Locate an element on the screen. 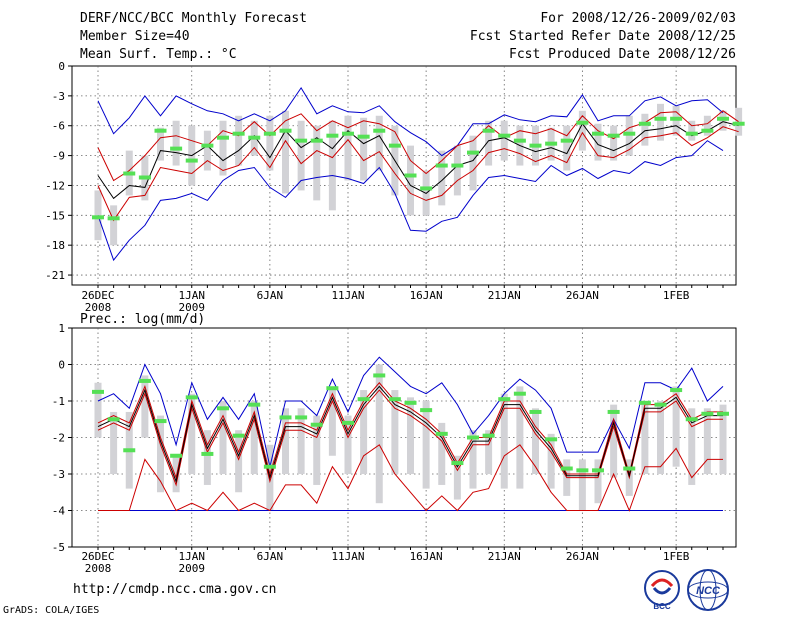  x-tick-label: 26DEC is located at coordinates (97, 295).